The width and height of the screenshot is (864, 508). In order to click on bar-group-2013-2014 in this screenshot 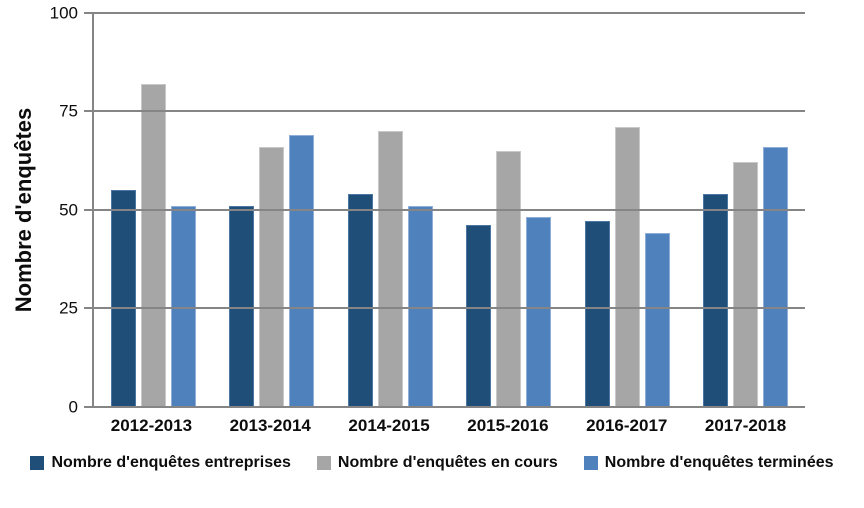, I will do `click(272, 209)`.